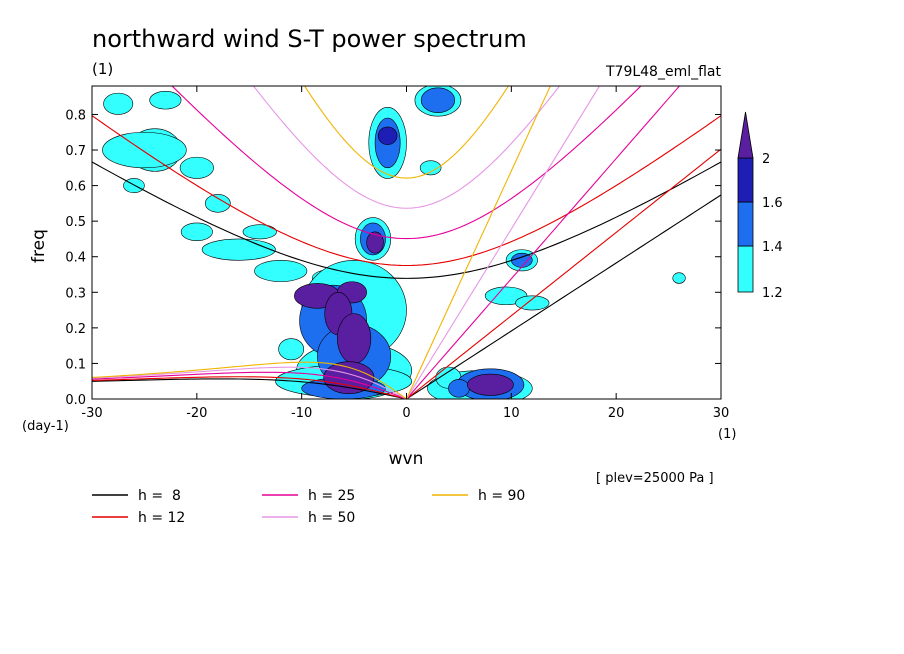  I want to click on colorbar-label: 2, so click(766, 159).